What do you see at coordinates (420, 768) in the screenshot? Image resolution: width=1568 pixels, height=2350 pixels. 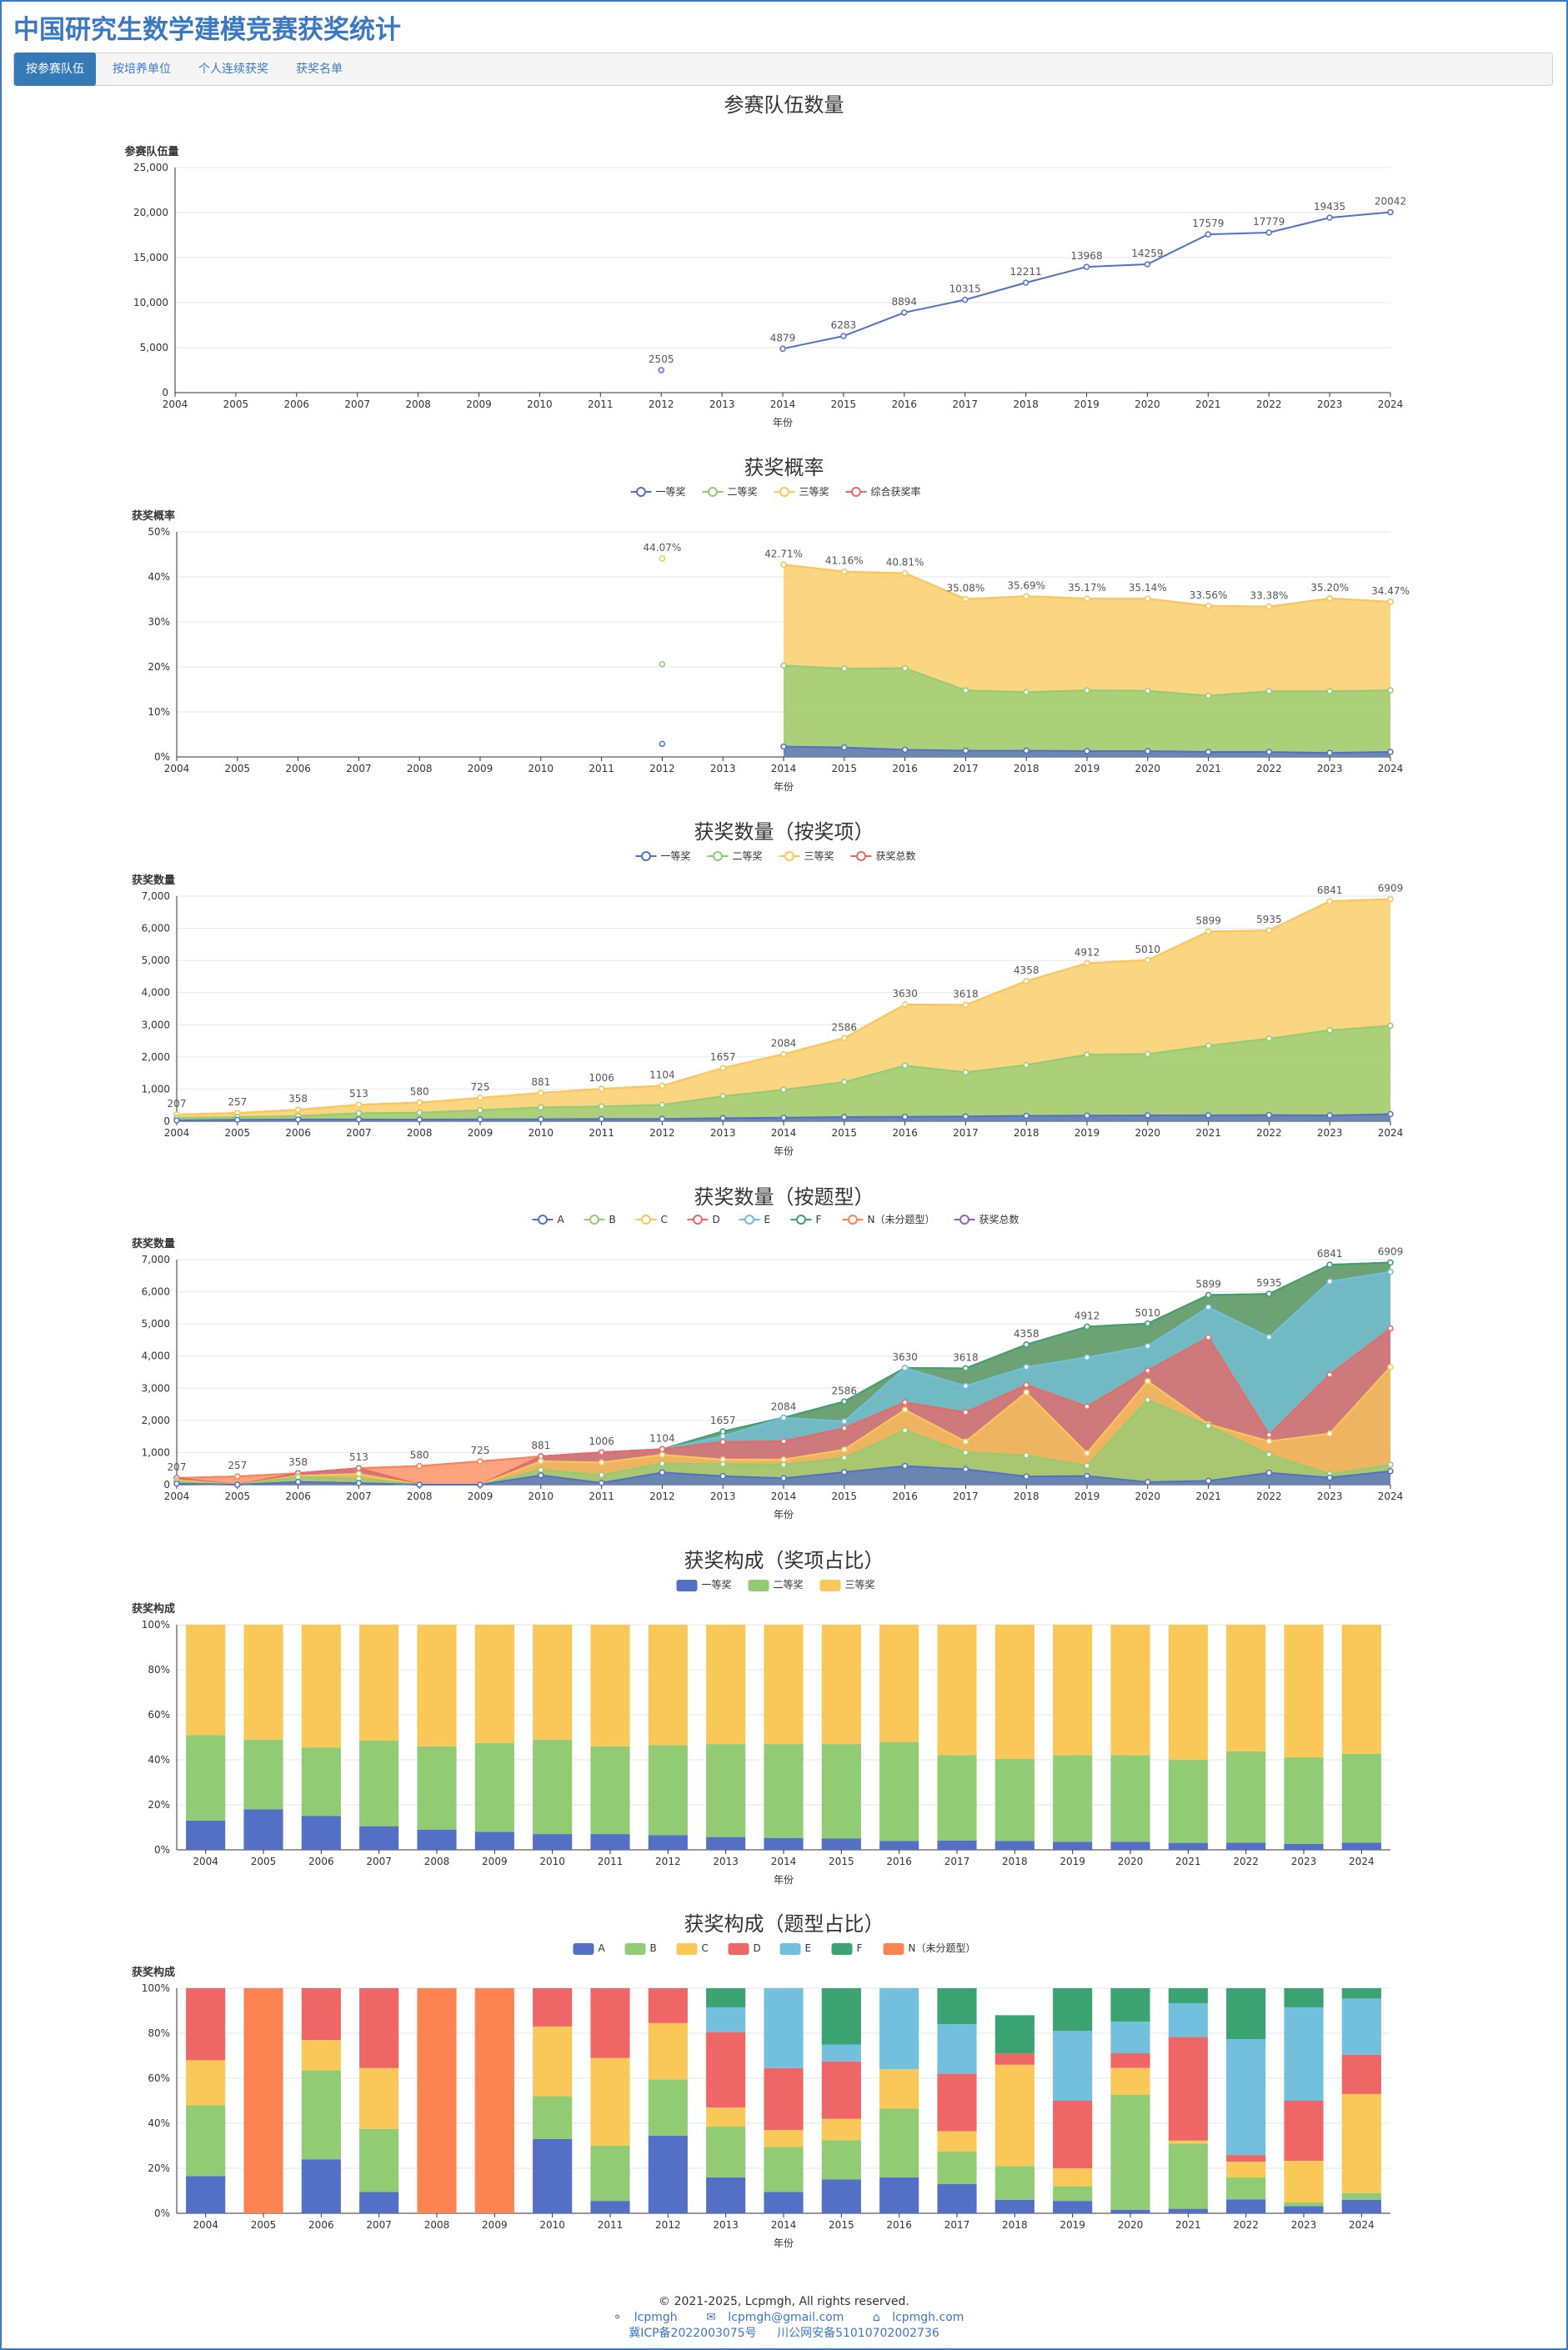 I see `x-tick-label: 2008` at bounding box center [420, 768].